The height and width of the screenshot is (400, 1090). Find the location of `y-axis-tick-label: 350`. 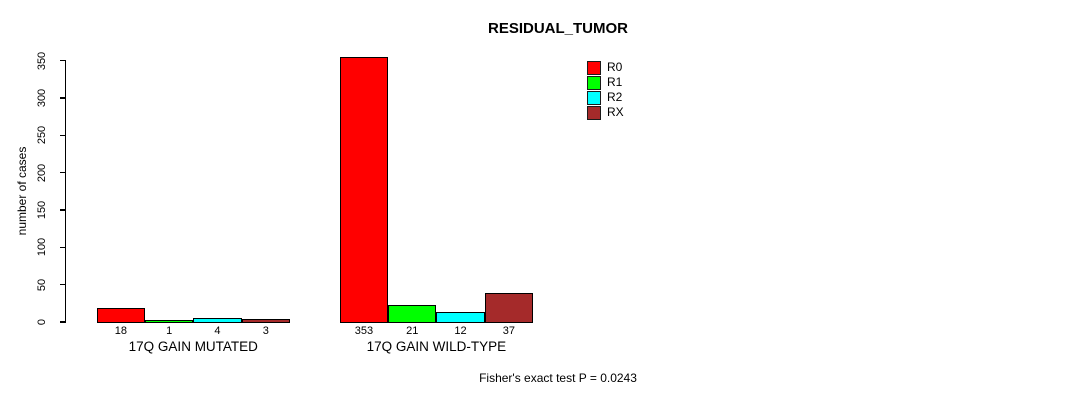

y-axis-tick-label: 350 is located at coordinates (42, 60).